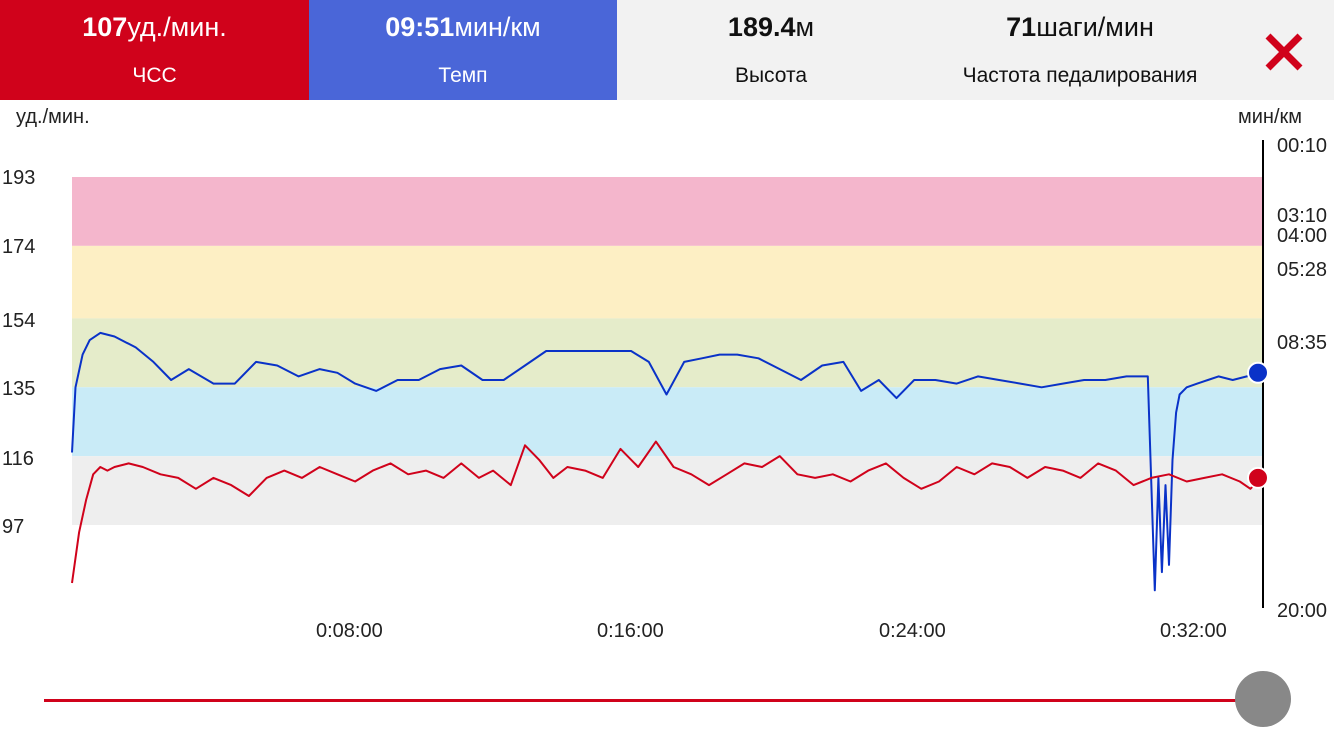 The height and width of the screenshot is (750, 1334). What do you see at coordinates (630, 631) in the screenshot?
I see `x-tick: 0:16:00` at bounding box center [630, 631].